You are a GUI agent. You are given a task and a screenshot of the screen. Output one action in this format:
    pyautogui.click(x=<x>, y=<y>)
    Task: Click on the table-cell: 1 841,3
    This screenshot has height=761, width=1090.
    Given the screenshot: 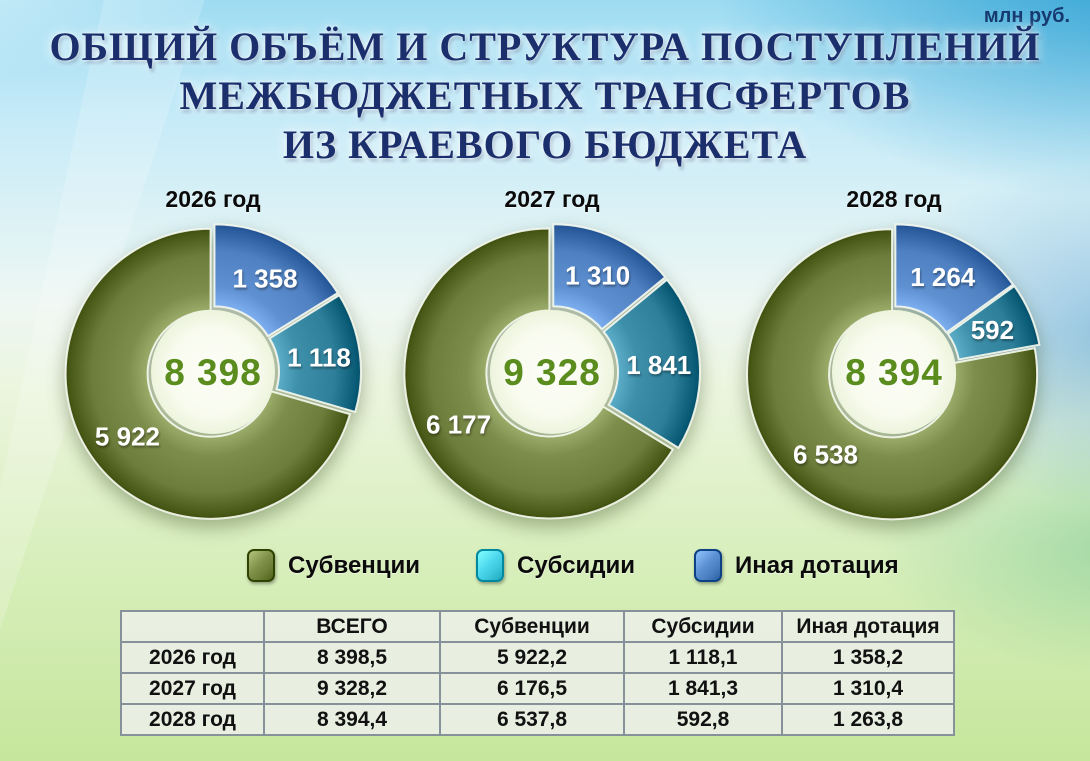 What is the action you would take?
    pyautogui.click(x=703, y=688)
    